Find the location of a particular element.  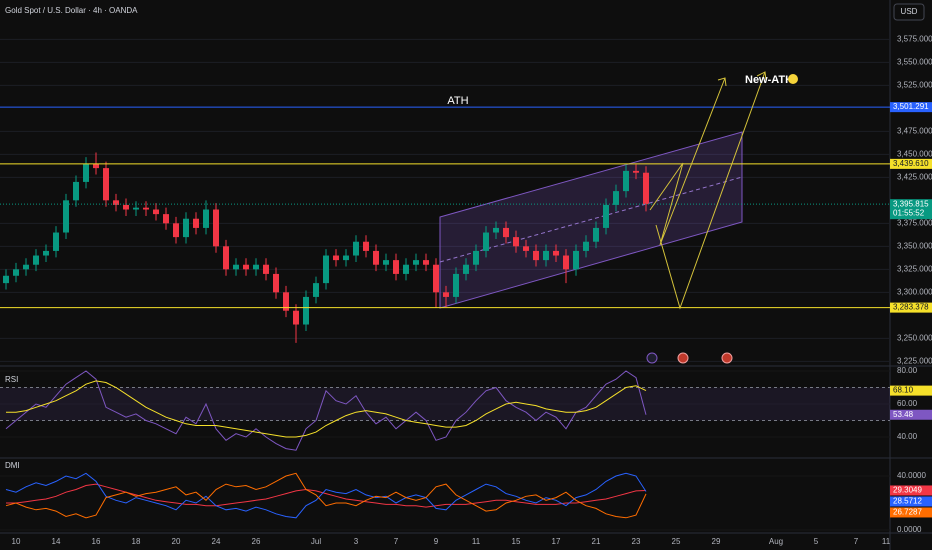

y-tick-label: 3,550.000 is located at coordinates (914, 61).